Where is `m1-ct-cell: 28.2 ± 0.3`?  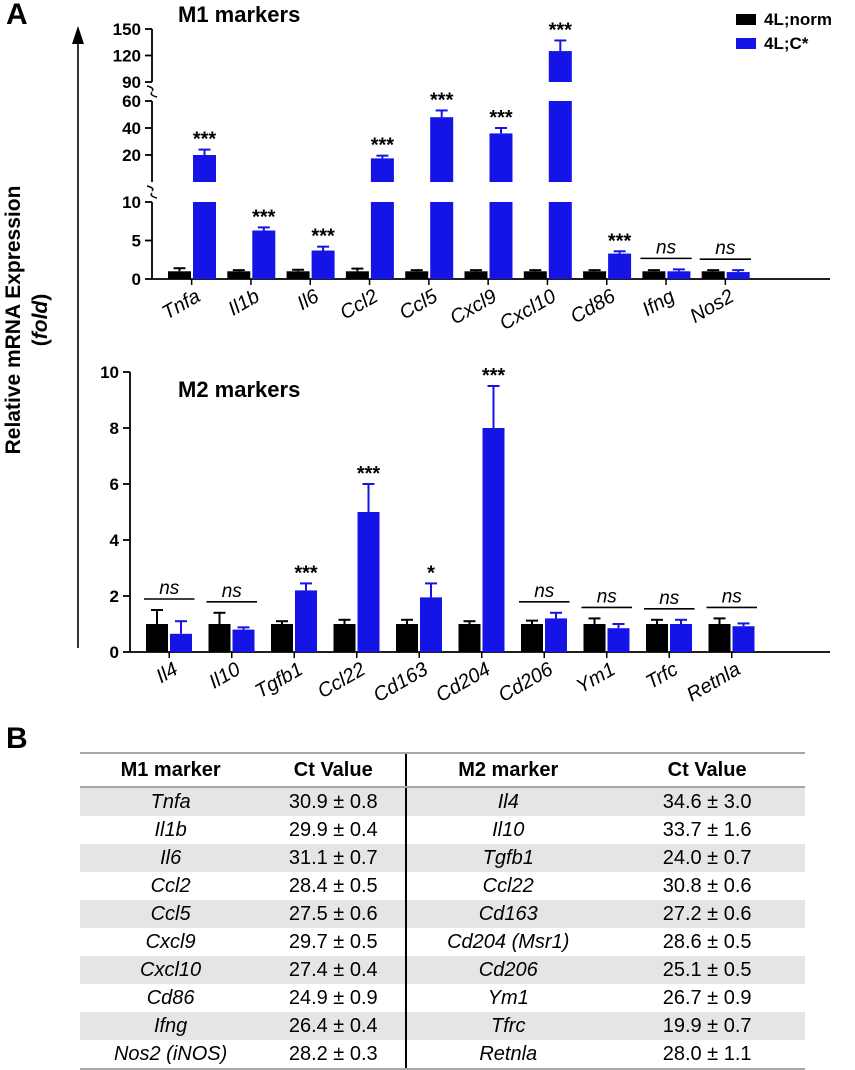 m1-ct-cell: 28.2 ± 0.3 is located at coordinates (334, 1055).